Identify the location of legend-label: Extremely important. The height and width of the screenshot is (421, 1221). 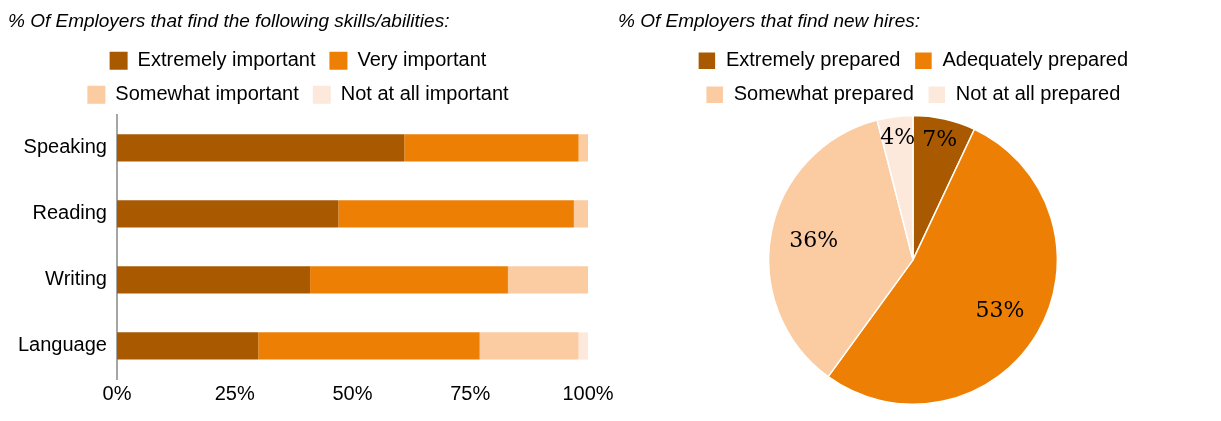
(226, 59).